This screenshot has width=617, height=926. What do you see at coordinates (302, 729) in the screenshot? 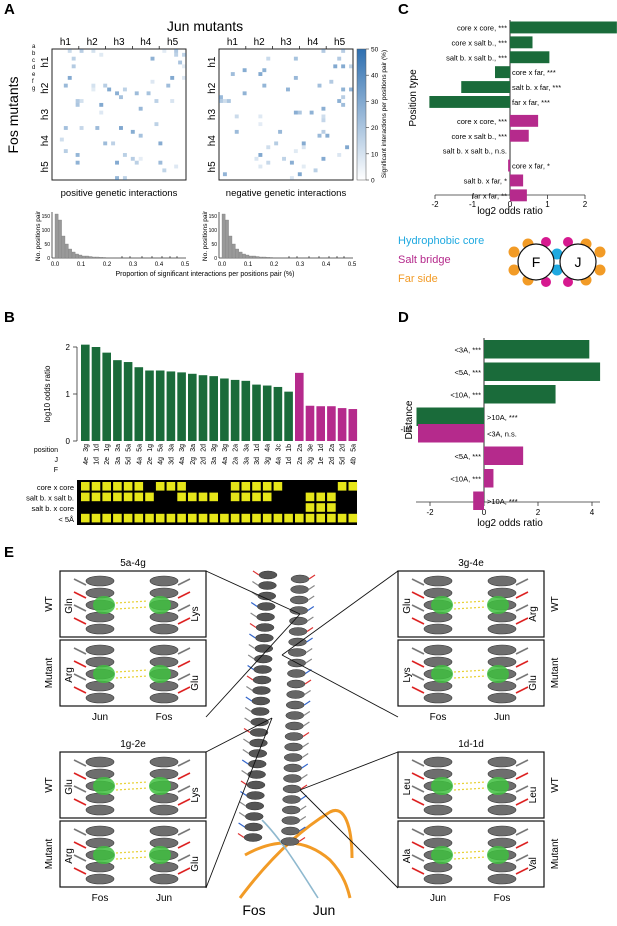
I see `connector-lines` at bounding box center [302, 729].